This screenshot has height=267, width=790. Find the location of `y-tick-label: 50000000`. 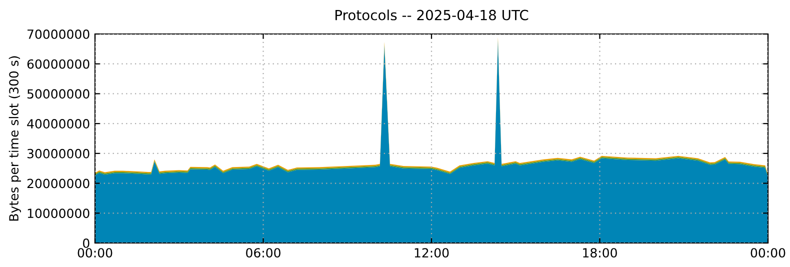

y-tick-label: 50000000 is located at coordinates (58, 94).